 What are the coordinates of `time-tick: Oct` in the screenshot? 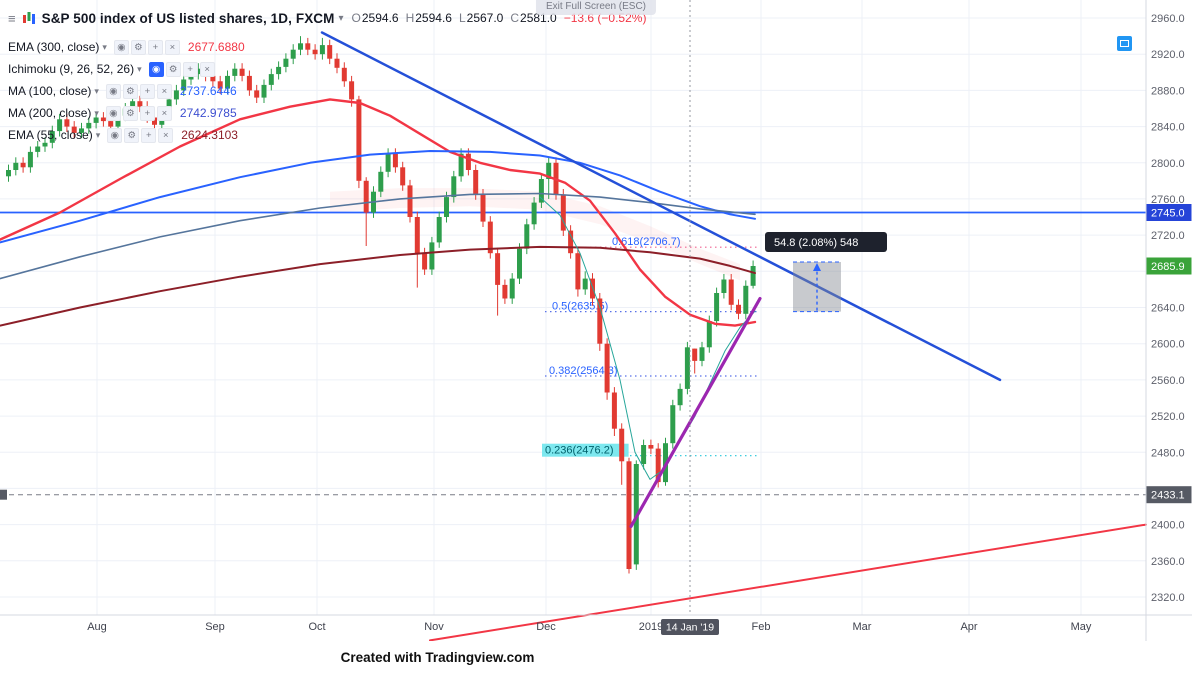 It's located at (316, 627).